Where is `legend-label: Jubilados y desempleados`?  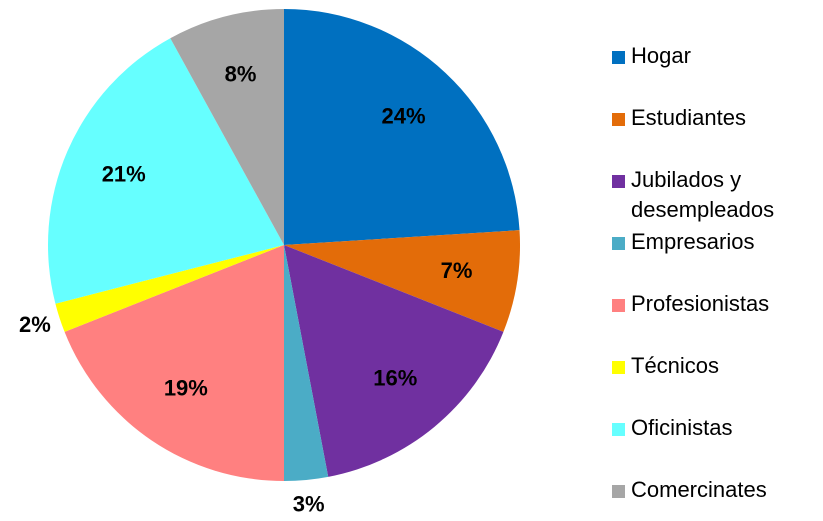 legend-label: Jubilados y desempleados is located at coordinates (702, 194).